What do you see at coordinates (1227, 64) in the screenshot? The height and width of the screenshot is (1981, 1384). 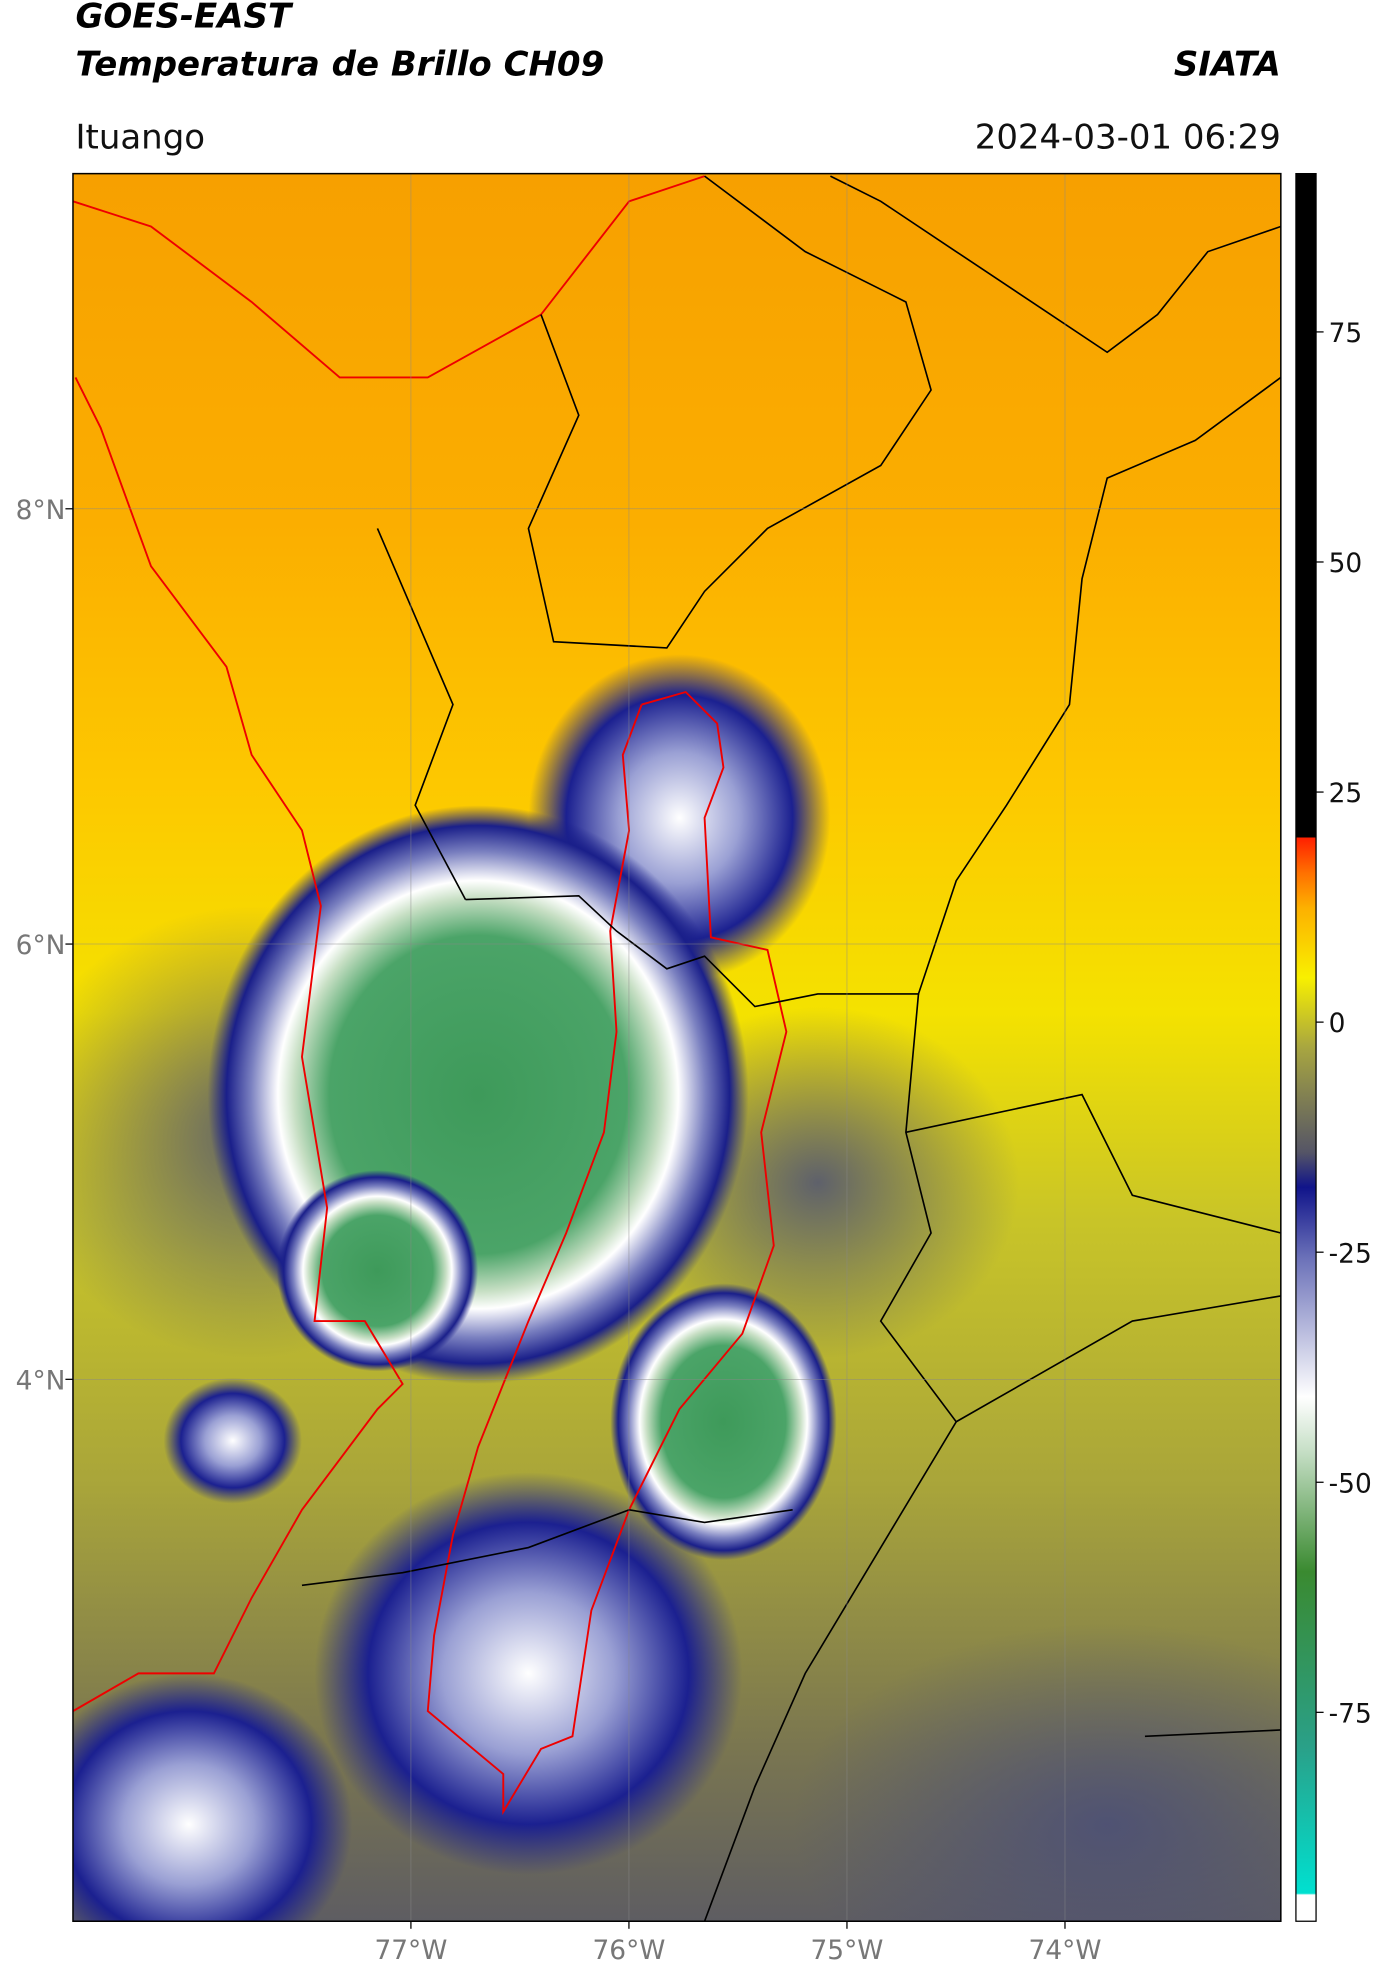 I see `source: SIATA` at bounding box center [1227, 64].